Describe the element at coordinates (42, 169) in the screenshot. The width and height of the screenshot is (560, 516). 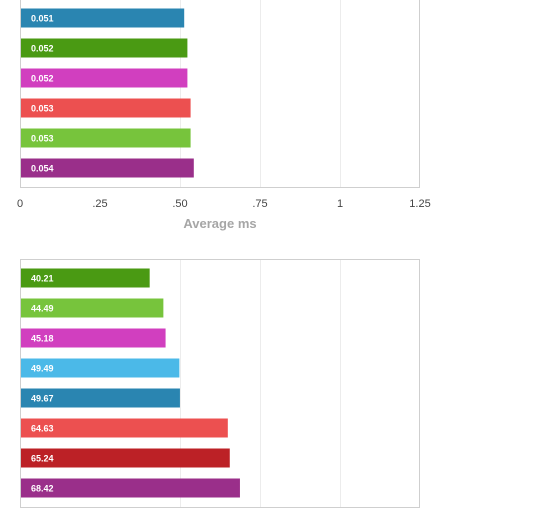
I see `bar-value-label: 0.054` at that location.